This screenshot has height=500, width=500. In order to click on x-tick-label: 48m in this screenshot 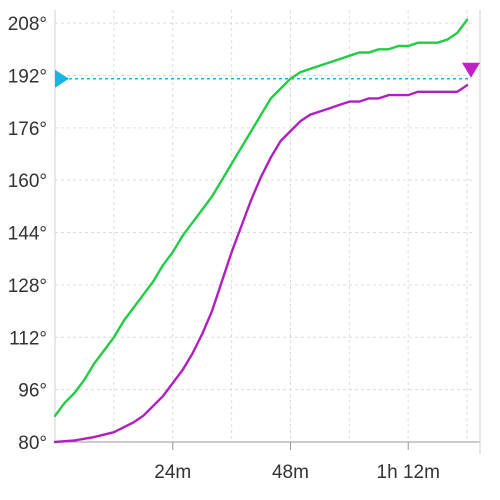, I will do `click(290, 472)`.